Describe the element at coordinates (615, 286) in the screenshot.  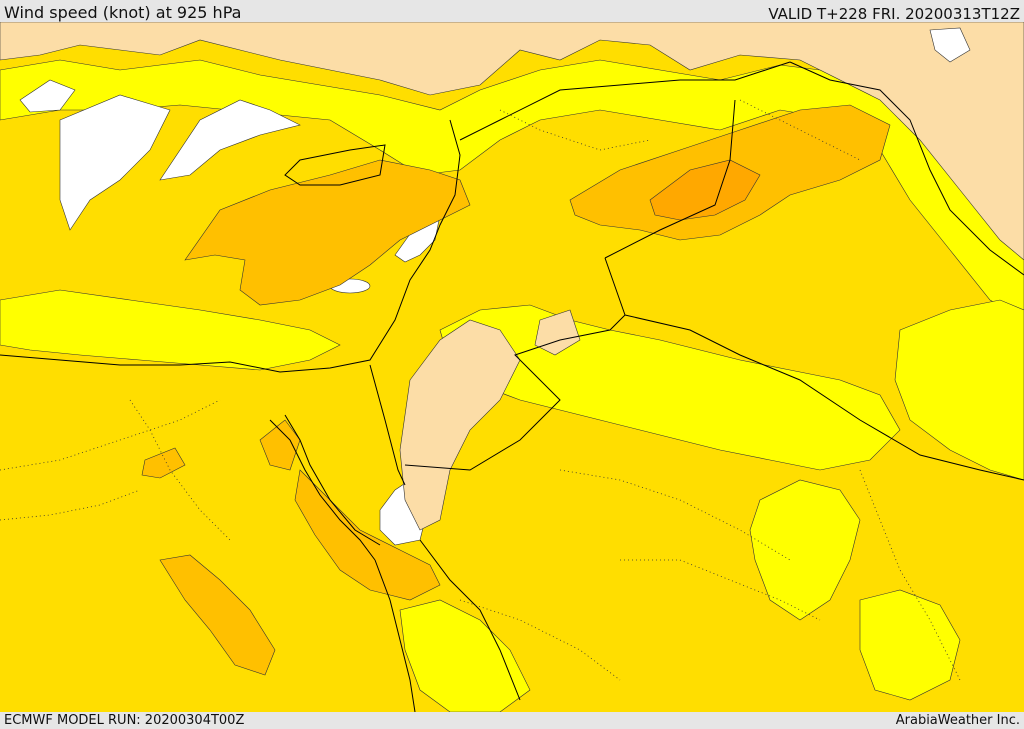
I see `border-jordan-iraq` at that location.